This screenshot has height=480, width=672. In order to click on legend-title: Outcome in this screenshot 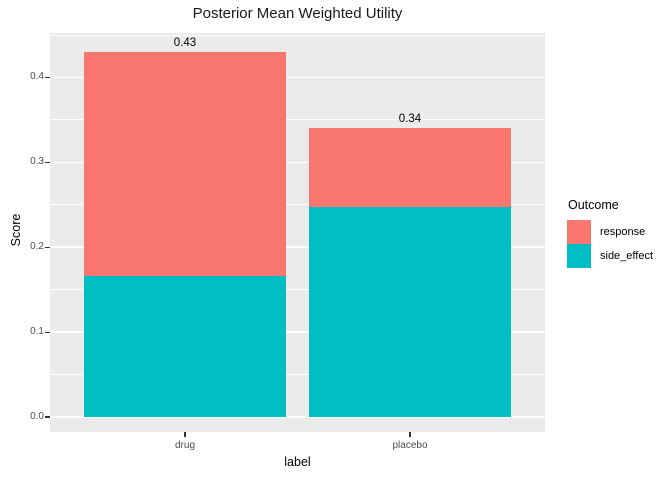, I will do `click(593, 205)`.